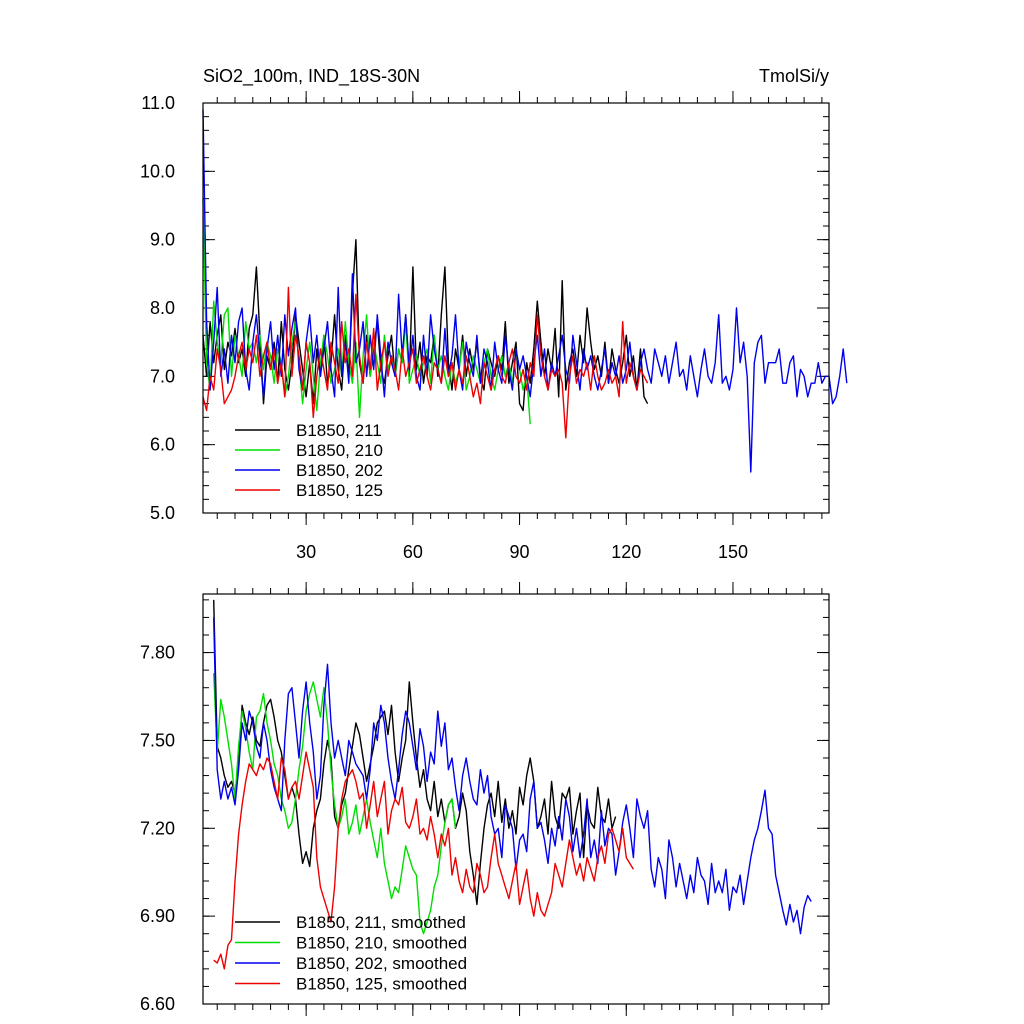 This screenshot has height=1024, width=1024. Describe the element at coordinates (339, 470) in the screenshot. I see `top-legend-label: B1850, 202` at that location.